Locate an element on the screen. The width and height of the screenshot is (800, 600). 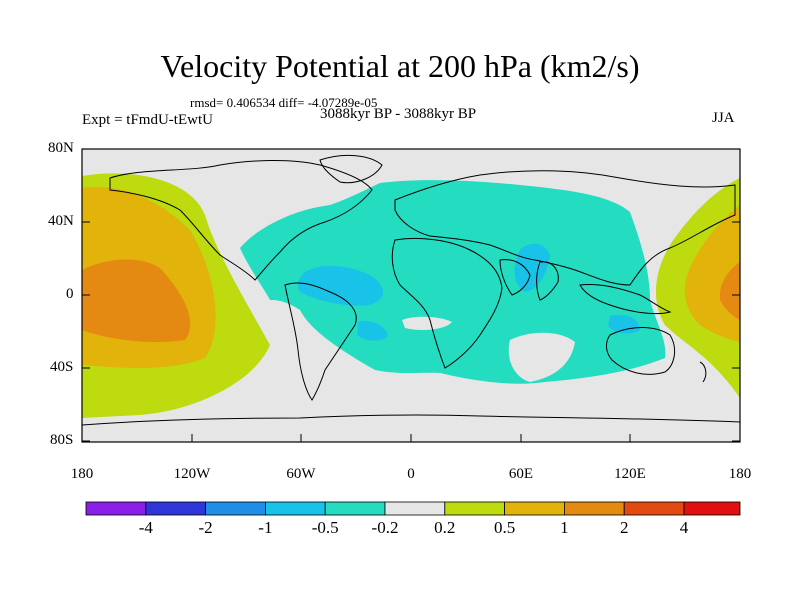
lat-label-40n: 40N is located at coordinates (61, 221).